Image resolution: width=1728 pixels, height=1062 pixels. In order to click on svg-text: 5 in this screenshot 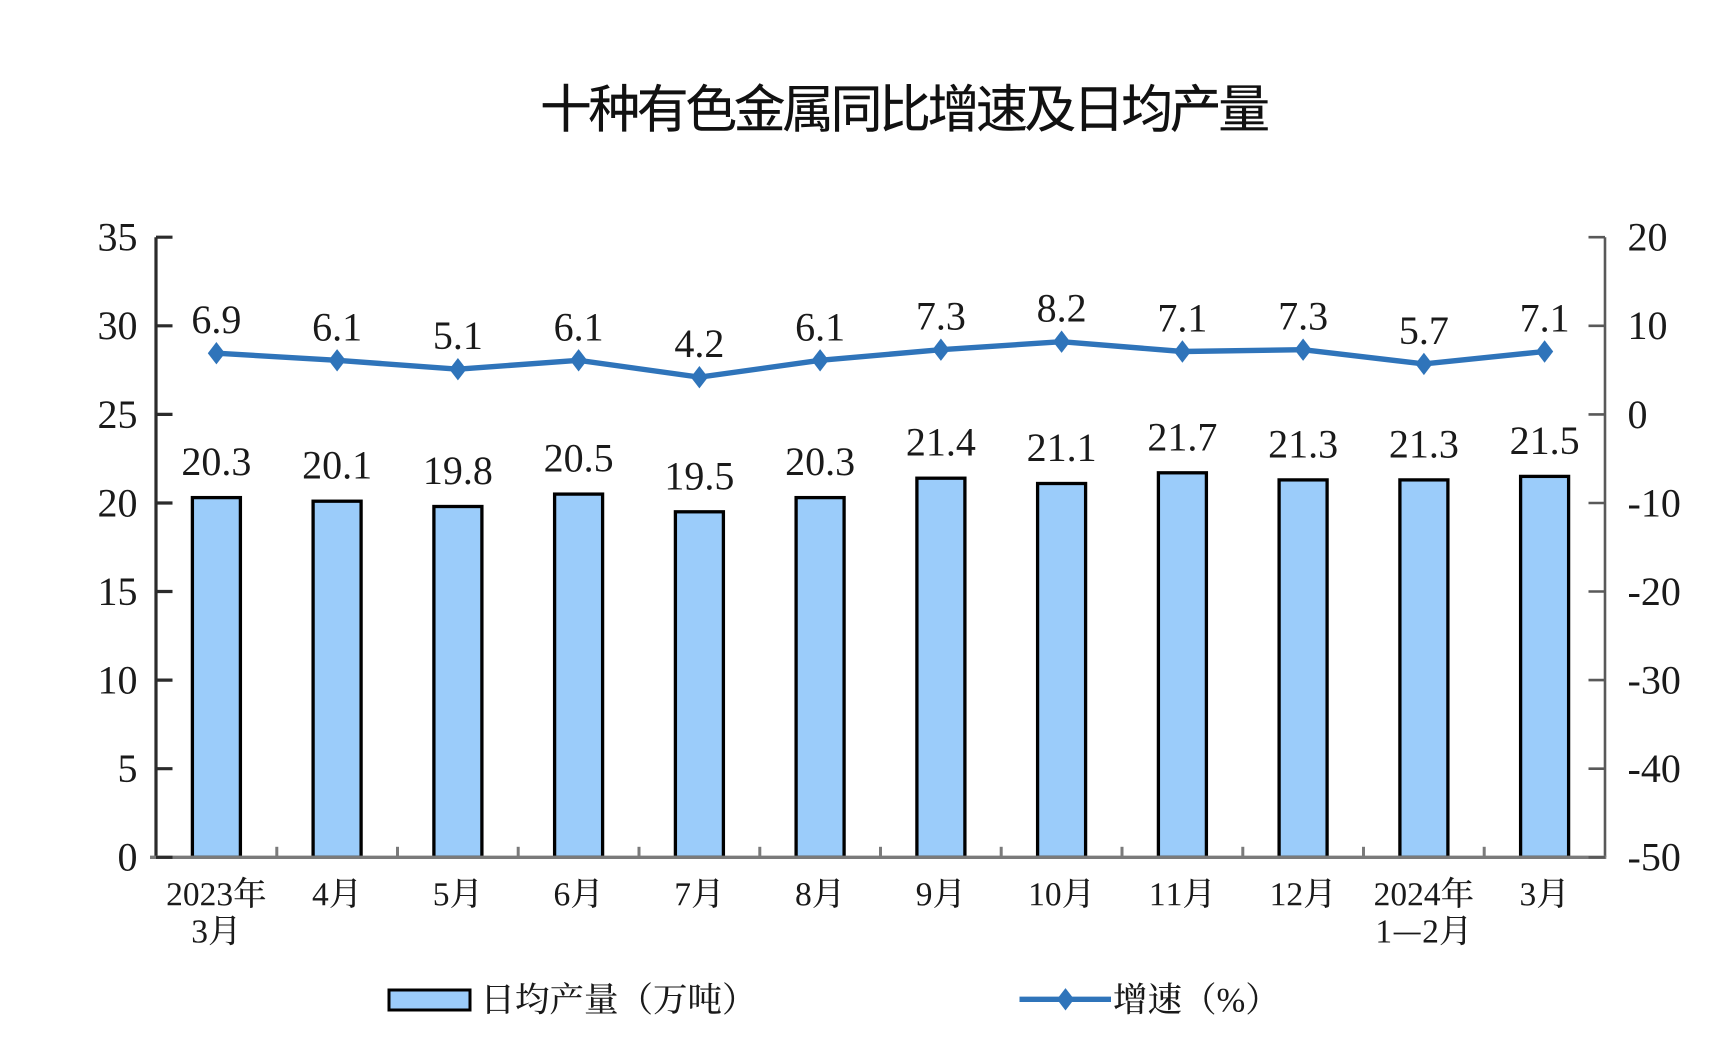, I will do `click(128, 768)`.